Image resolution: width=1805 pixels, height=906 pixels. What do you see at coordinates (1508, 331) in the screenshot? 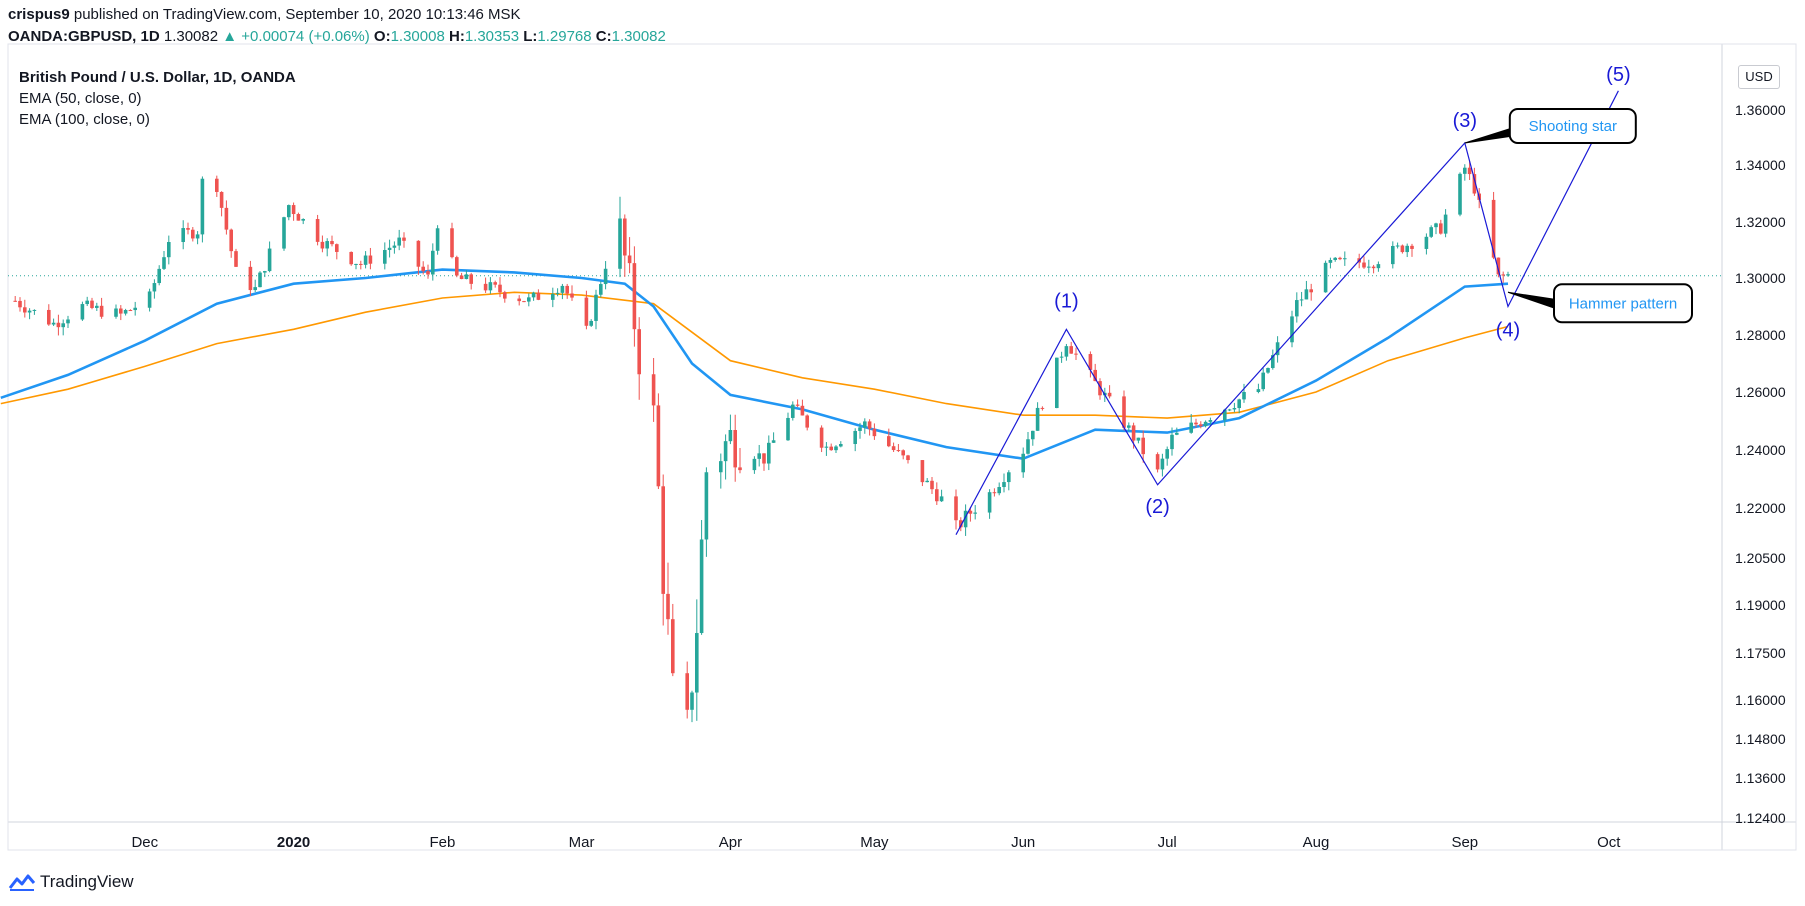
I see `wave-label: (4)` at bounding box center [1508, 331].